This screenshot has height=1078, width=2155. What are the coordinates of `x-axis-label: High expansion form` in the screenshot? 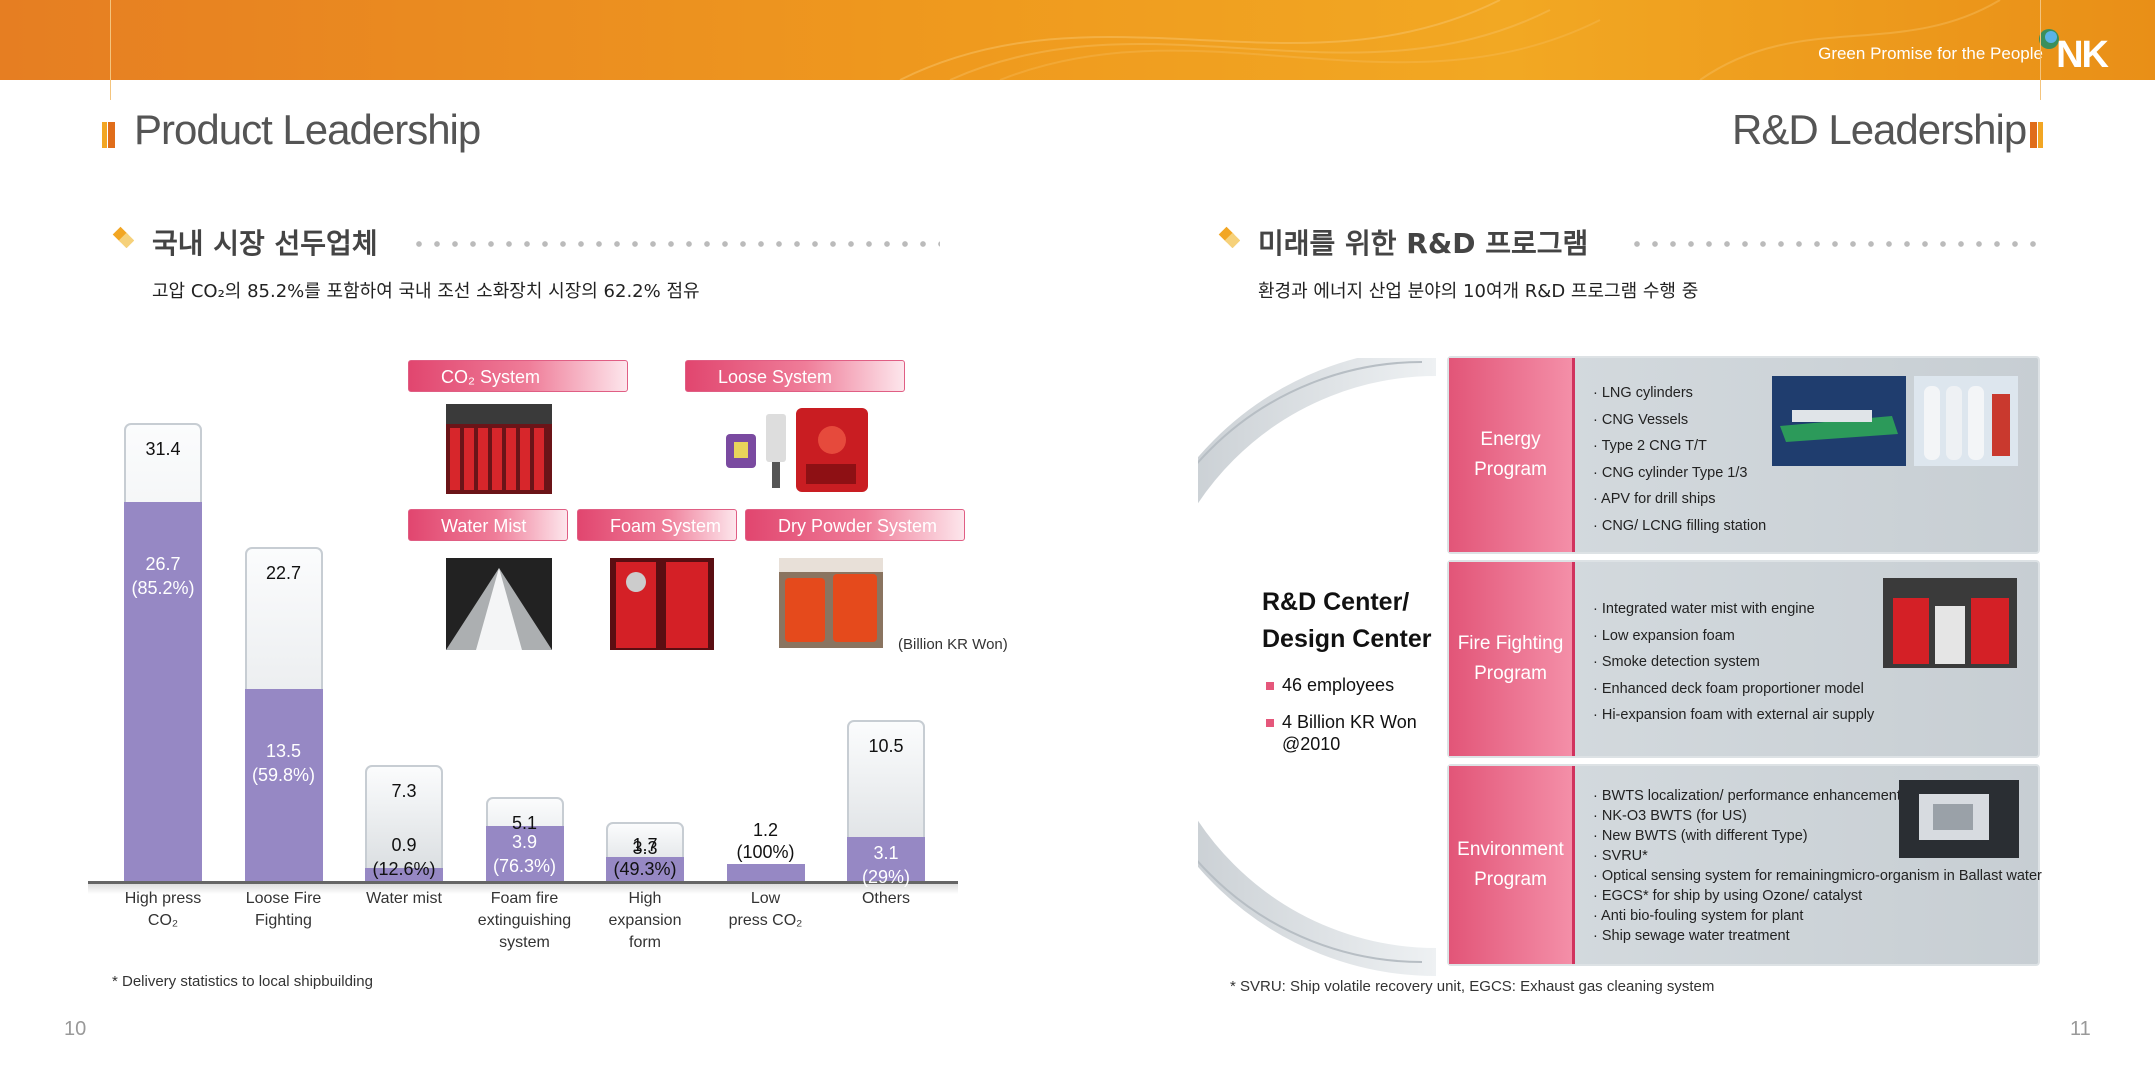 It's located at (645, 920).